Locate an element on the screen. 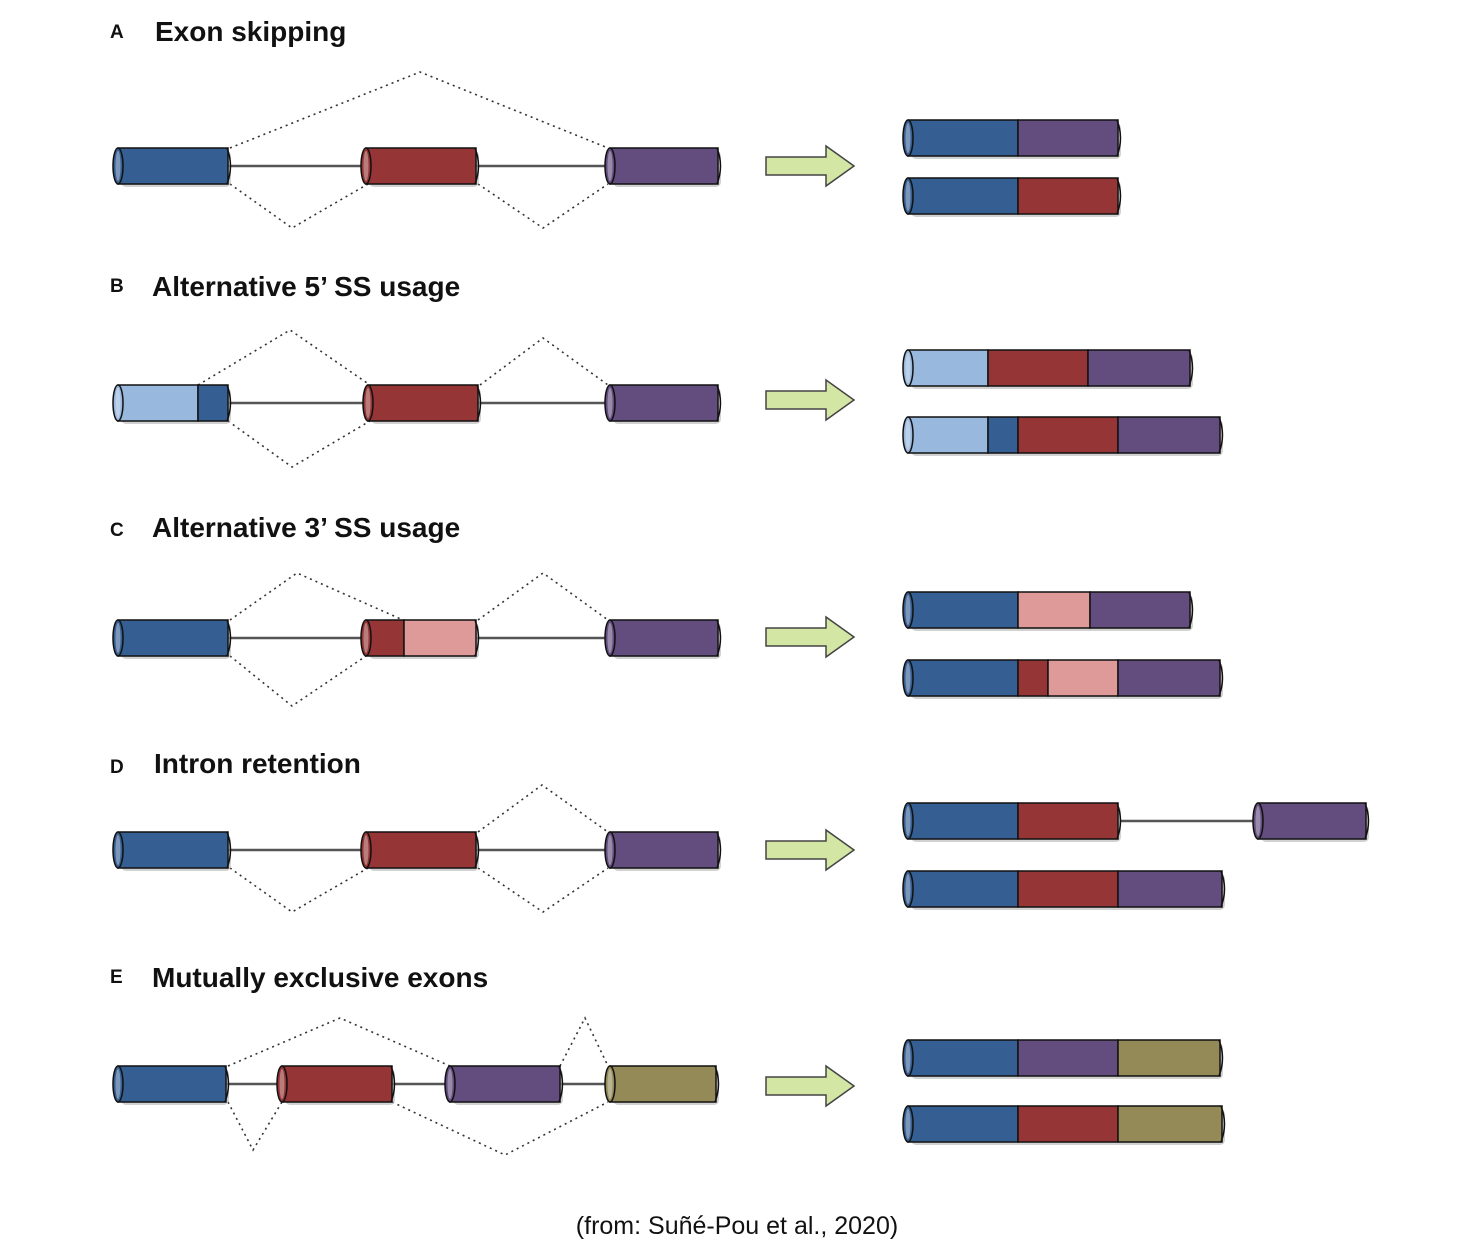  mrna-long-3ss-face is located at coordinates (908, 678).